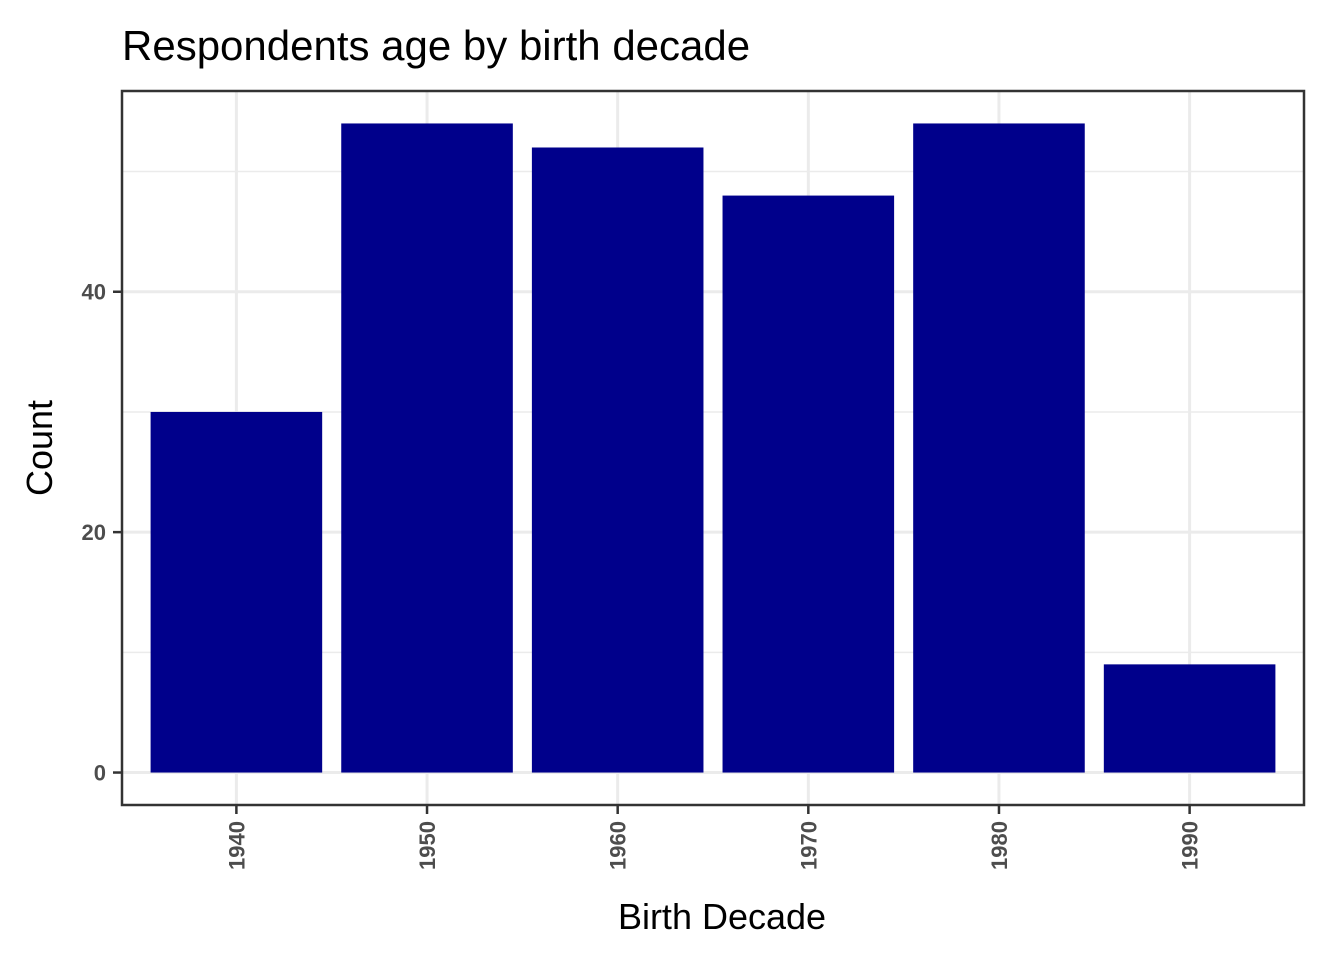 The width and height of the screenshot is (1344, 960). Describe the element at coordinates (100, 773) in the screenshot. I see `y-tick-label: 0` at that location.